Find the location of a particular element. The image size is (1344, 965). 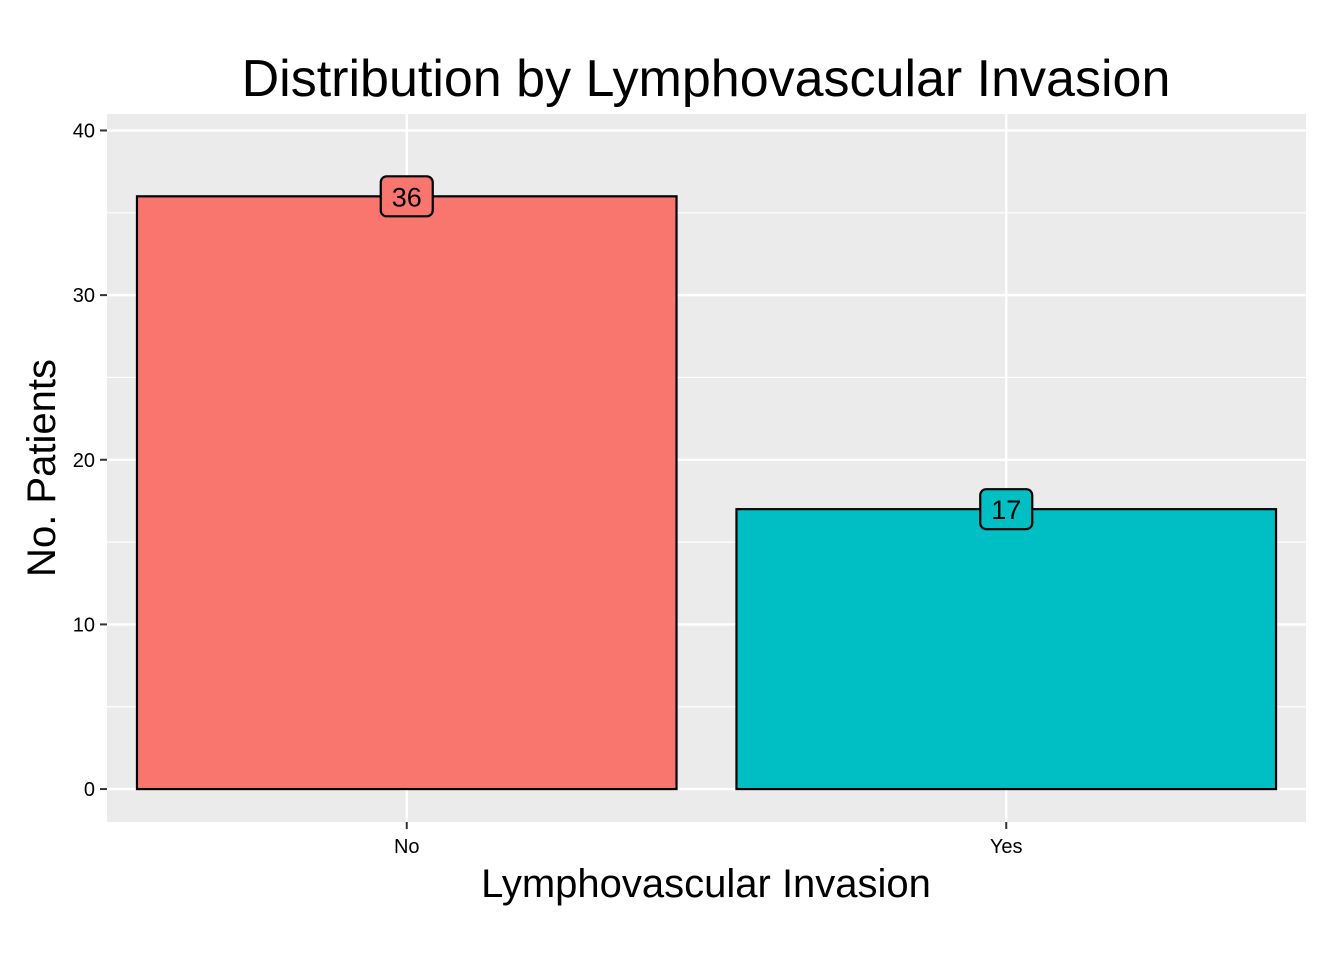

x-tick-label: No is located at coordinates (407, 847).